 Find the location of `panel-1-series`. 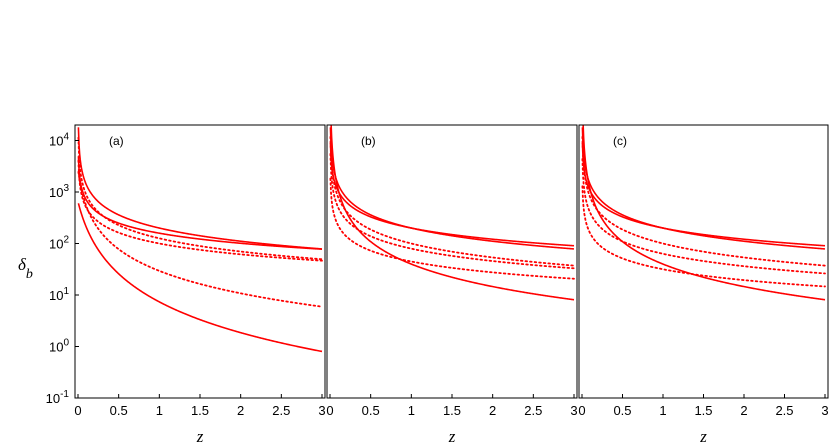

panel-1-series is located at coordinates (200, 240).